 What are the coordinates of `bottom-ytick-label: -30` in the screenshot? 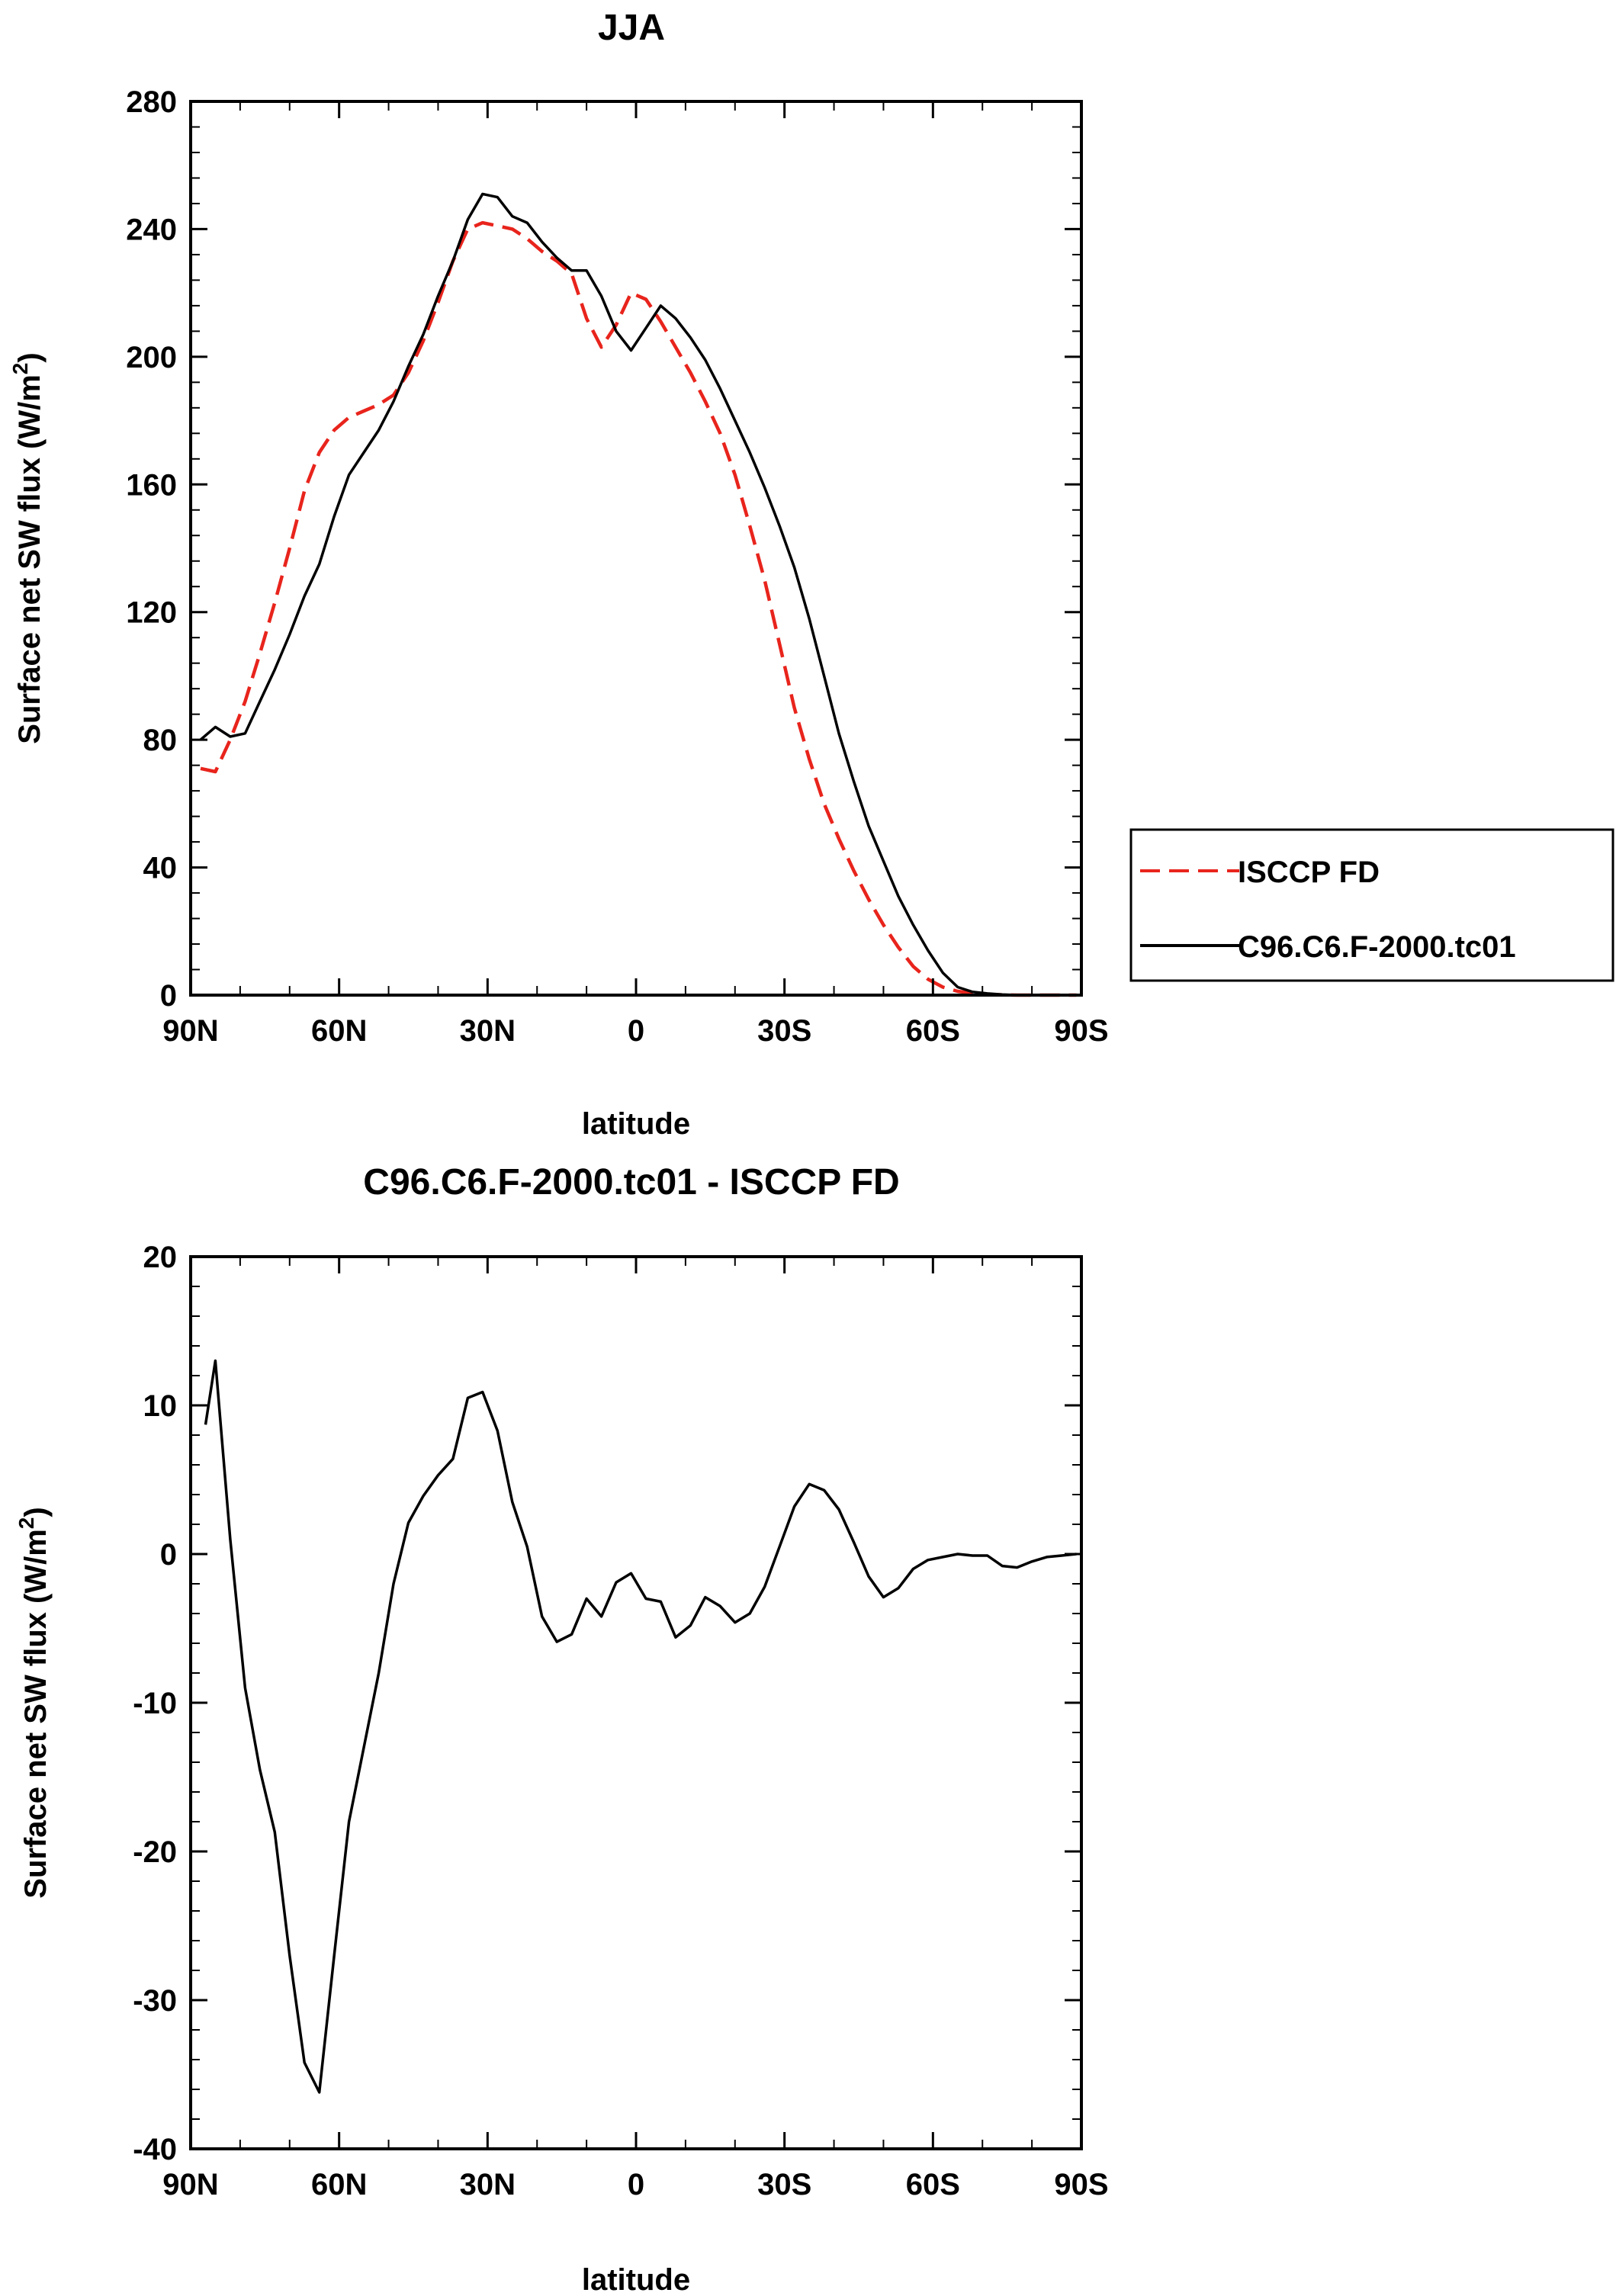 It's located at (155, 2001).